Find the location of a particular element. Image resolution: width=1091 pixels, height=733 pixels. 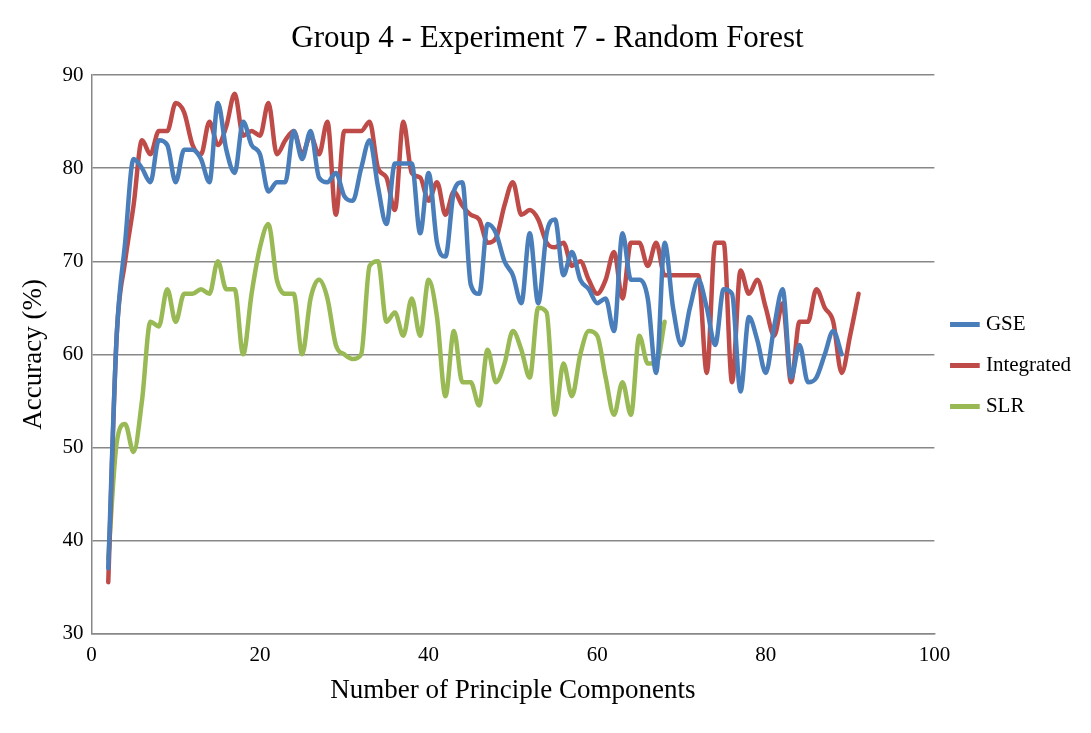

y-axis-title: Accuracy (%) is located at coordinates (32, 354).